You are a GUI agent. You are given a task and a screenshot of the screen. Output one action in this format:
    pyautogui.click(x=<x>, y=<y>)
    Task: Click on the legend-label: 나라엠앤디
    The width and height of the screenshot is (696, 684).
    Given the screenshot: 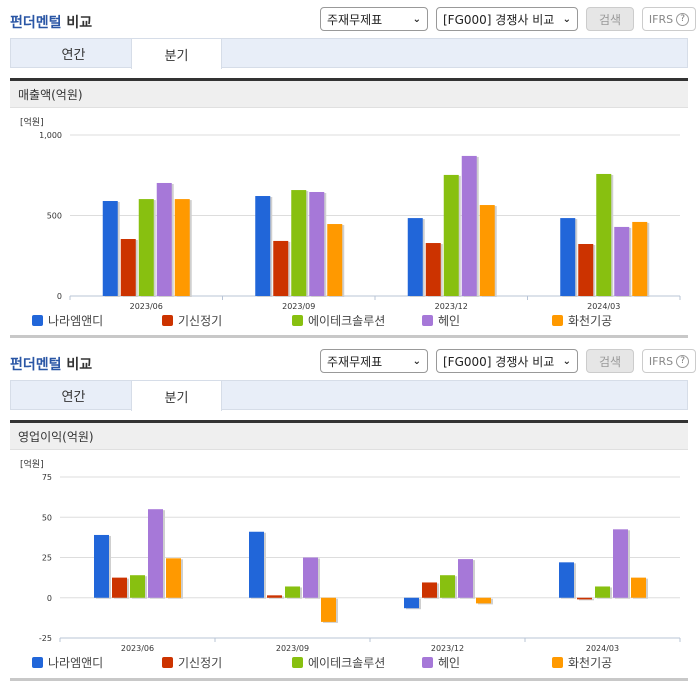 What is the action you would take?
    pyautogui.click(x=76, y=663)
    